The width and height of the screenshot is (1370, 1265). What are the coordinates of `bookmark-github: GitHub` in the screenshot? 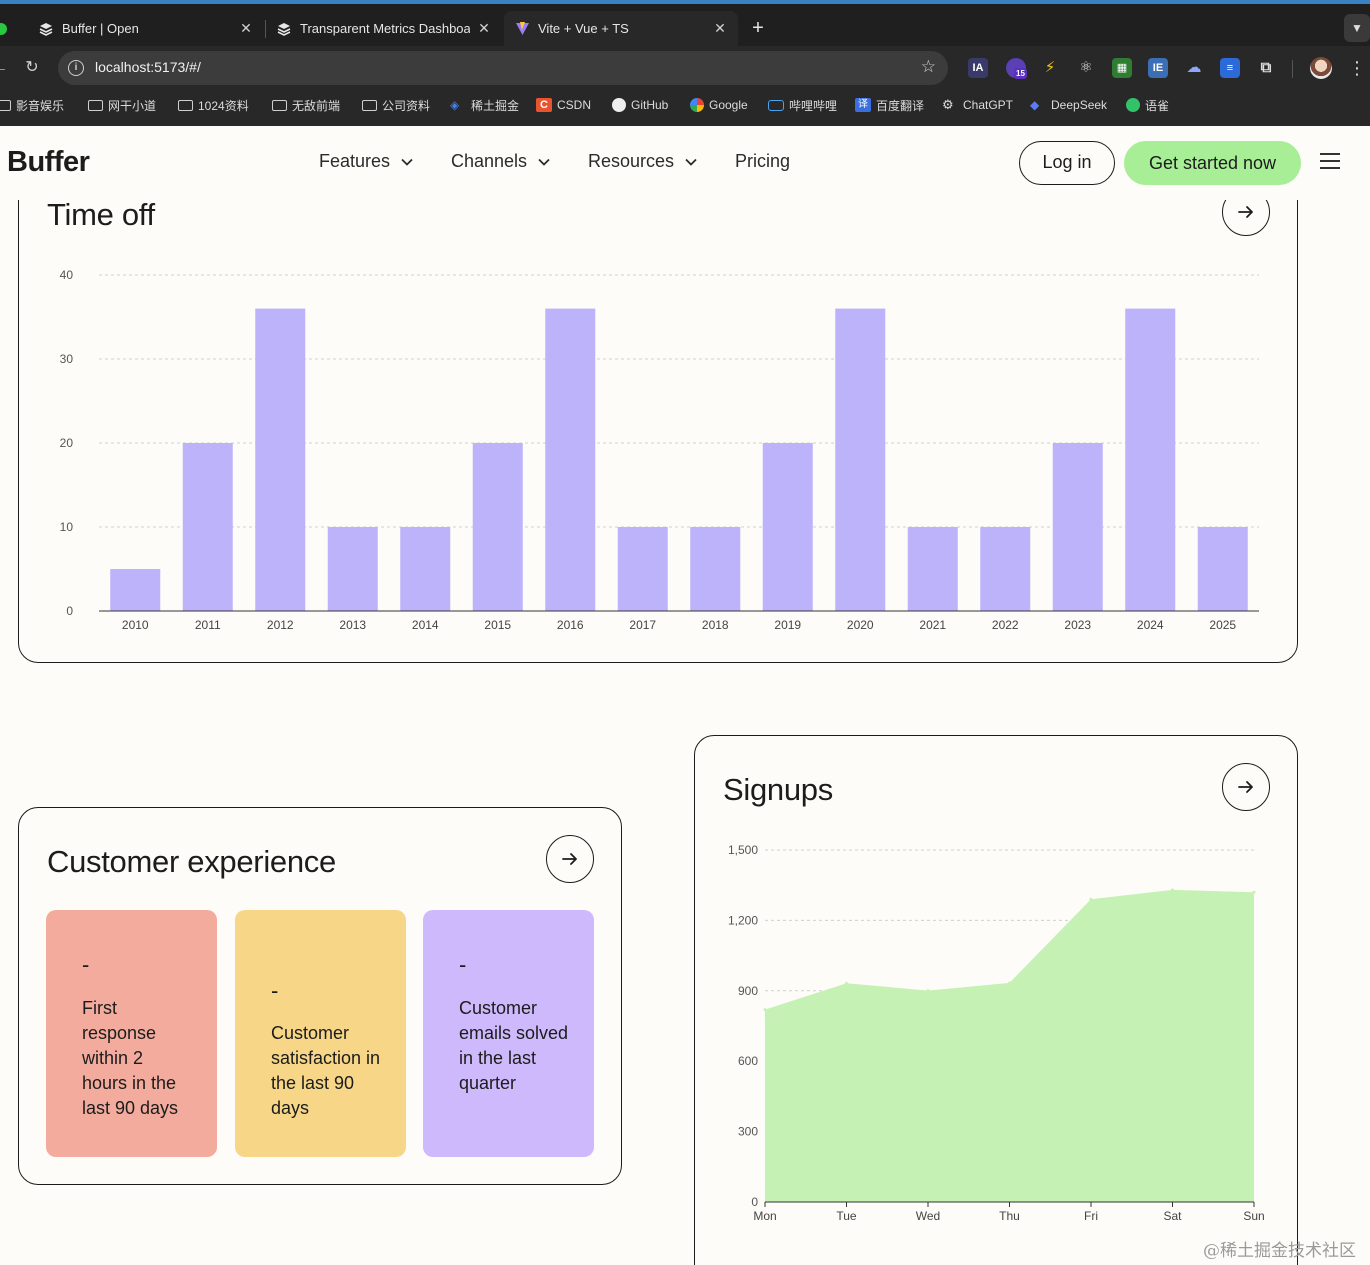 It's located at (640, 105).